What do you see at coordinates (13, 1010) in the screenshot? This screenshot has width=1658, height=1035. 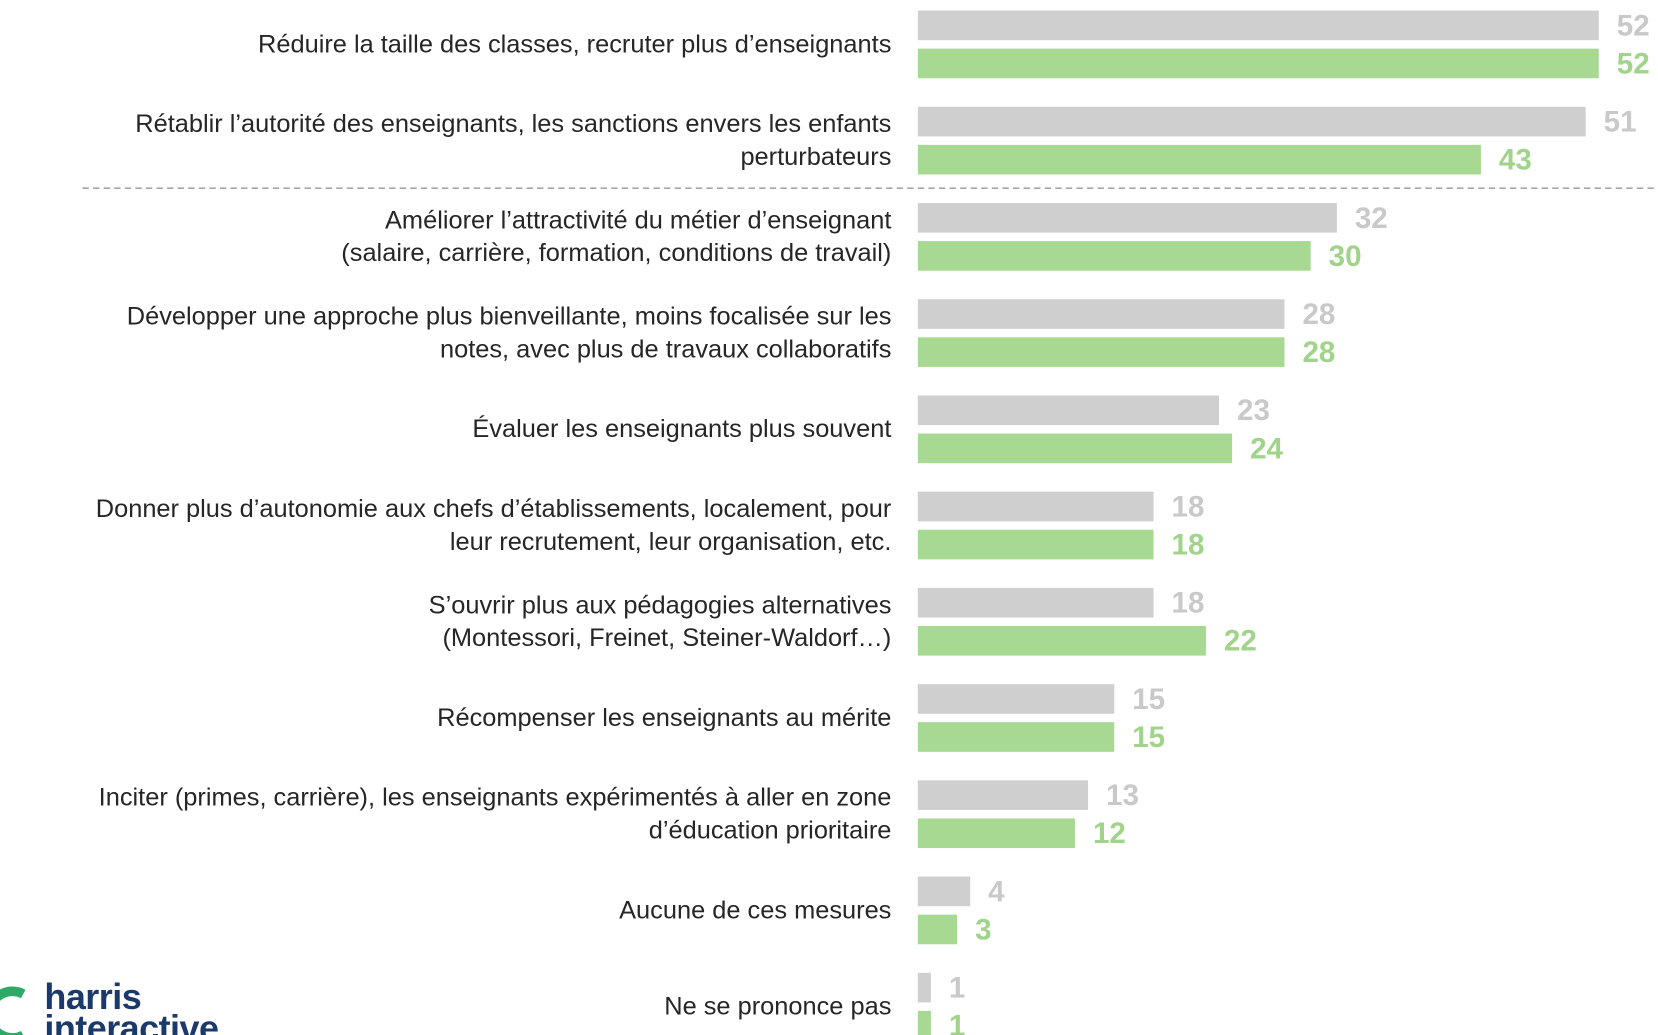 I see `logo-mark` at bounding box center [13, 1010].